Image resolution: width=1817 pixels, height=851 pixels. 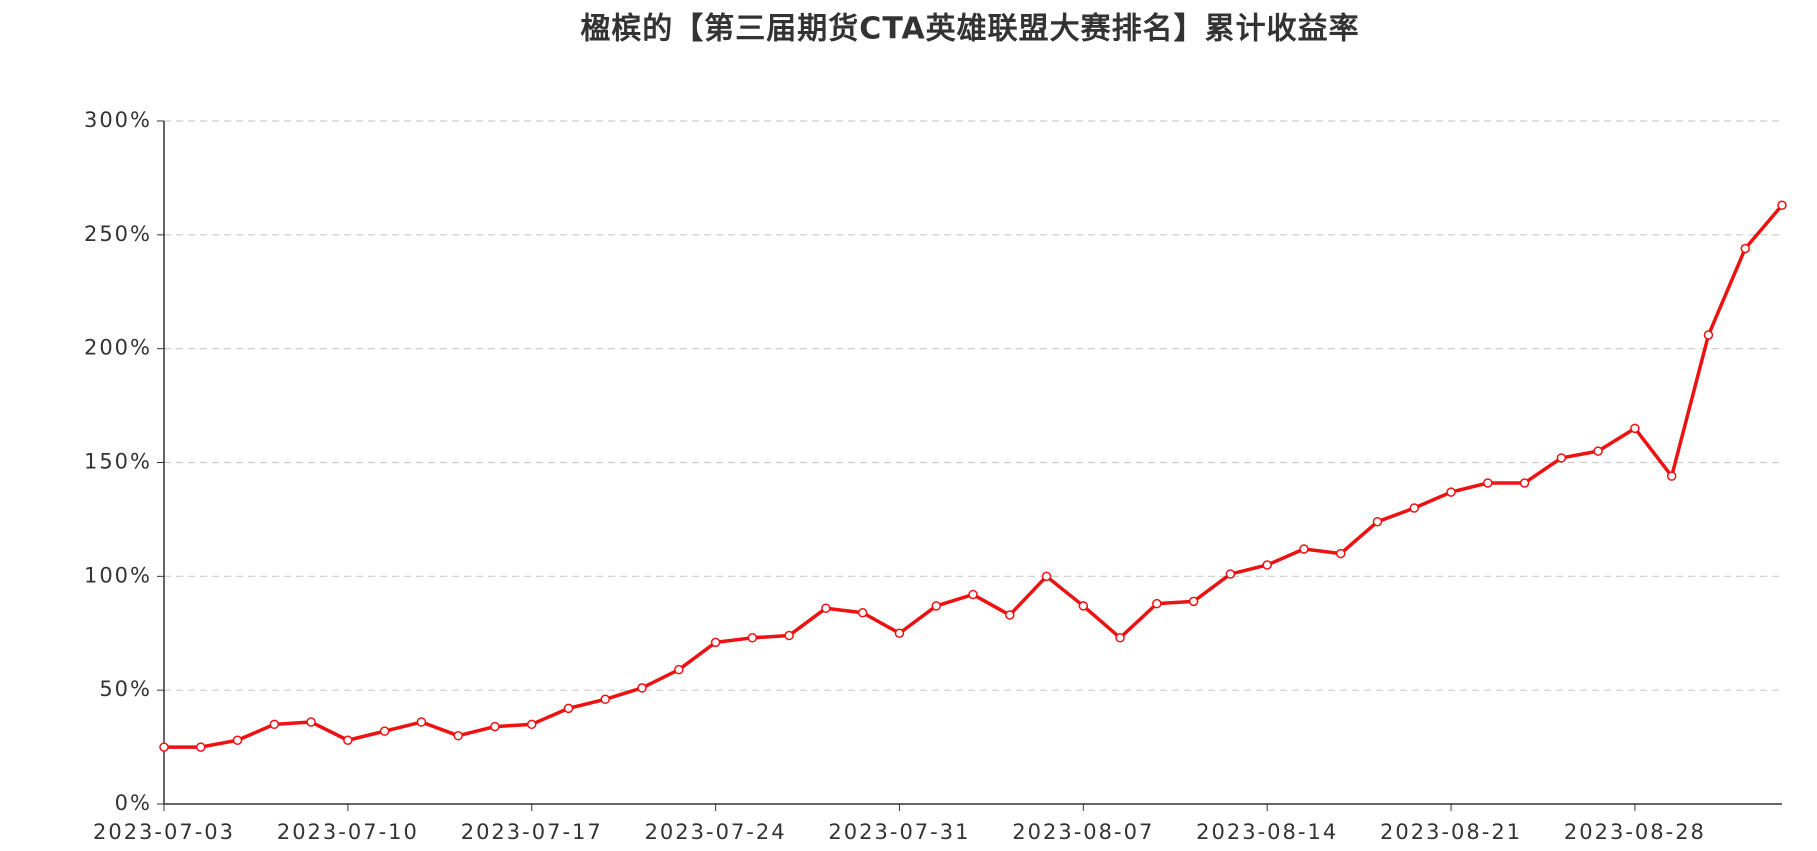 What do you see at coordinates (125, 689) in the screenshot?
I see `y-tick-label: 50%` at bounding box center [125, 689].